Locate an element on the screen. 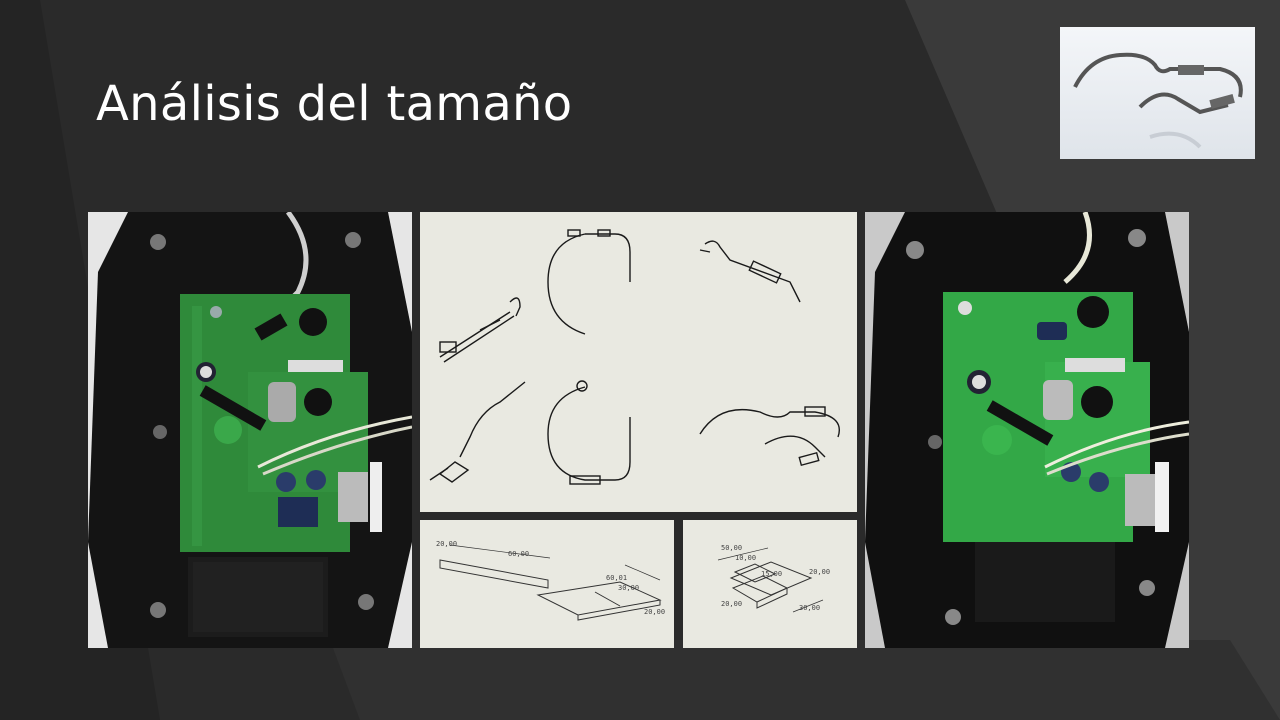 The height and width of the screenshot is (720, 1280). dim-label: 60,01 is located at coordinates (616, 578).